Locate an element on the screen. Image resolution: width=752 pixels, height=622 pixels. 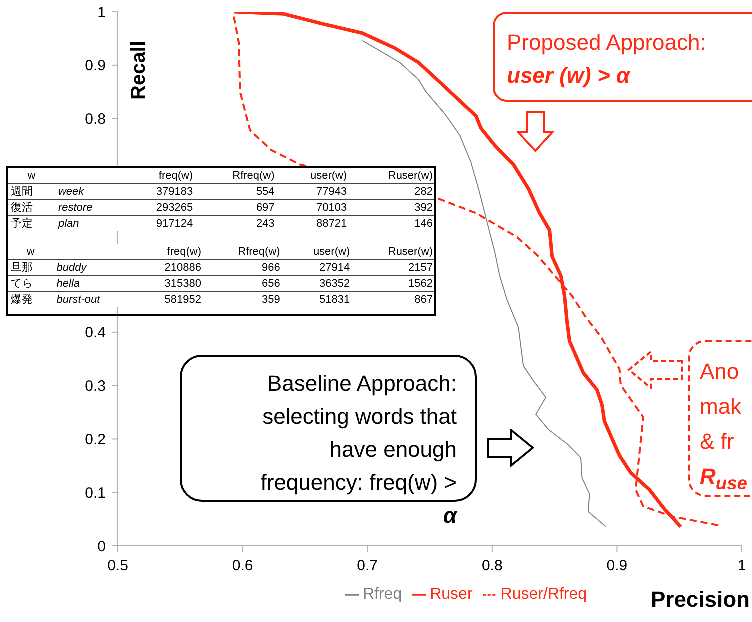
y-tick-label: 0.1 is located at coordinates (95, 493).